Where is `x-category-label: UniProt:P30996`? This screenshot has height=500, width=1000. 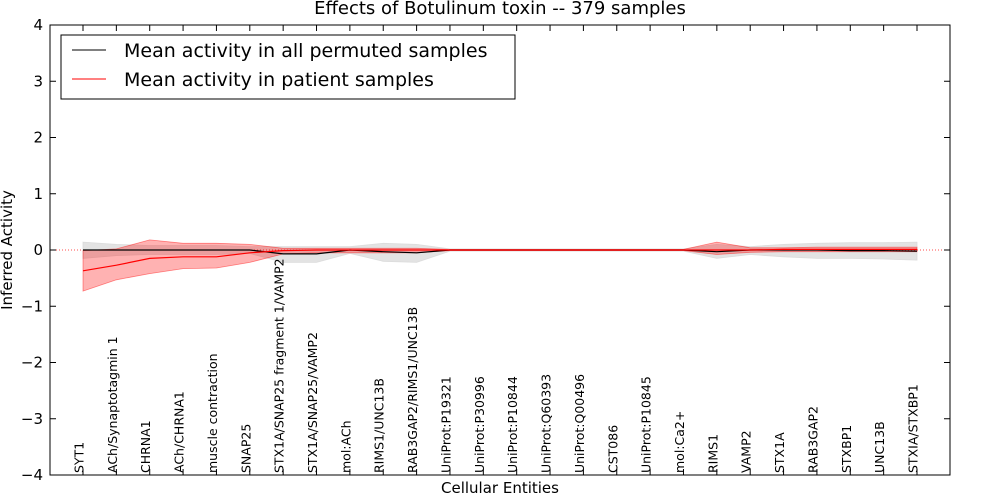 x-category-label: UniProt:P30996 is located at coordinates (479, 424).